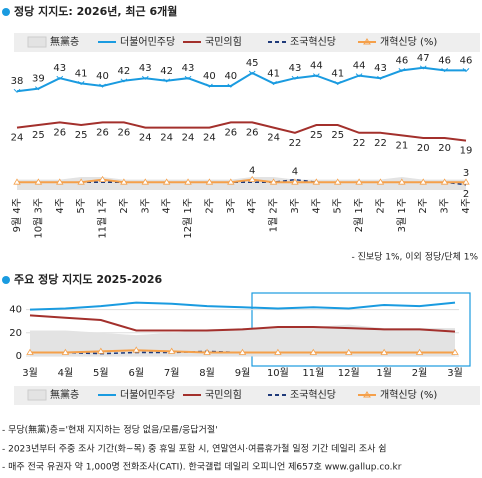  I want to click on x-tick-label: 12월 1주, so click(188, 218).